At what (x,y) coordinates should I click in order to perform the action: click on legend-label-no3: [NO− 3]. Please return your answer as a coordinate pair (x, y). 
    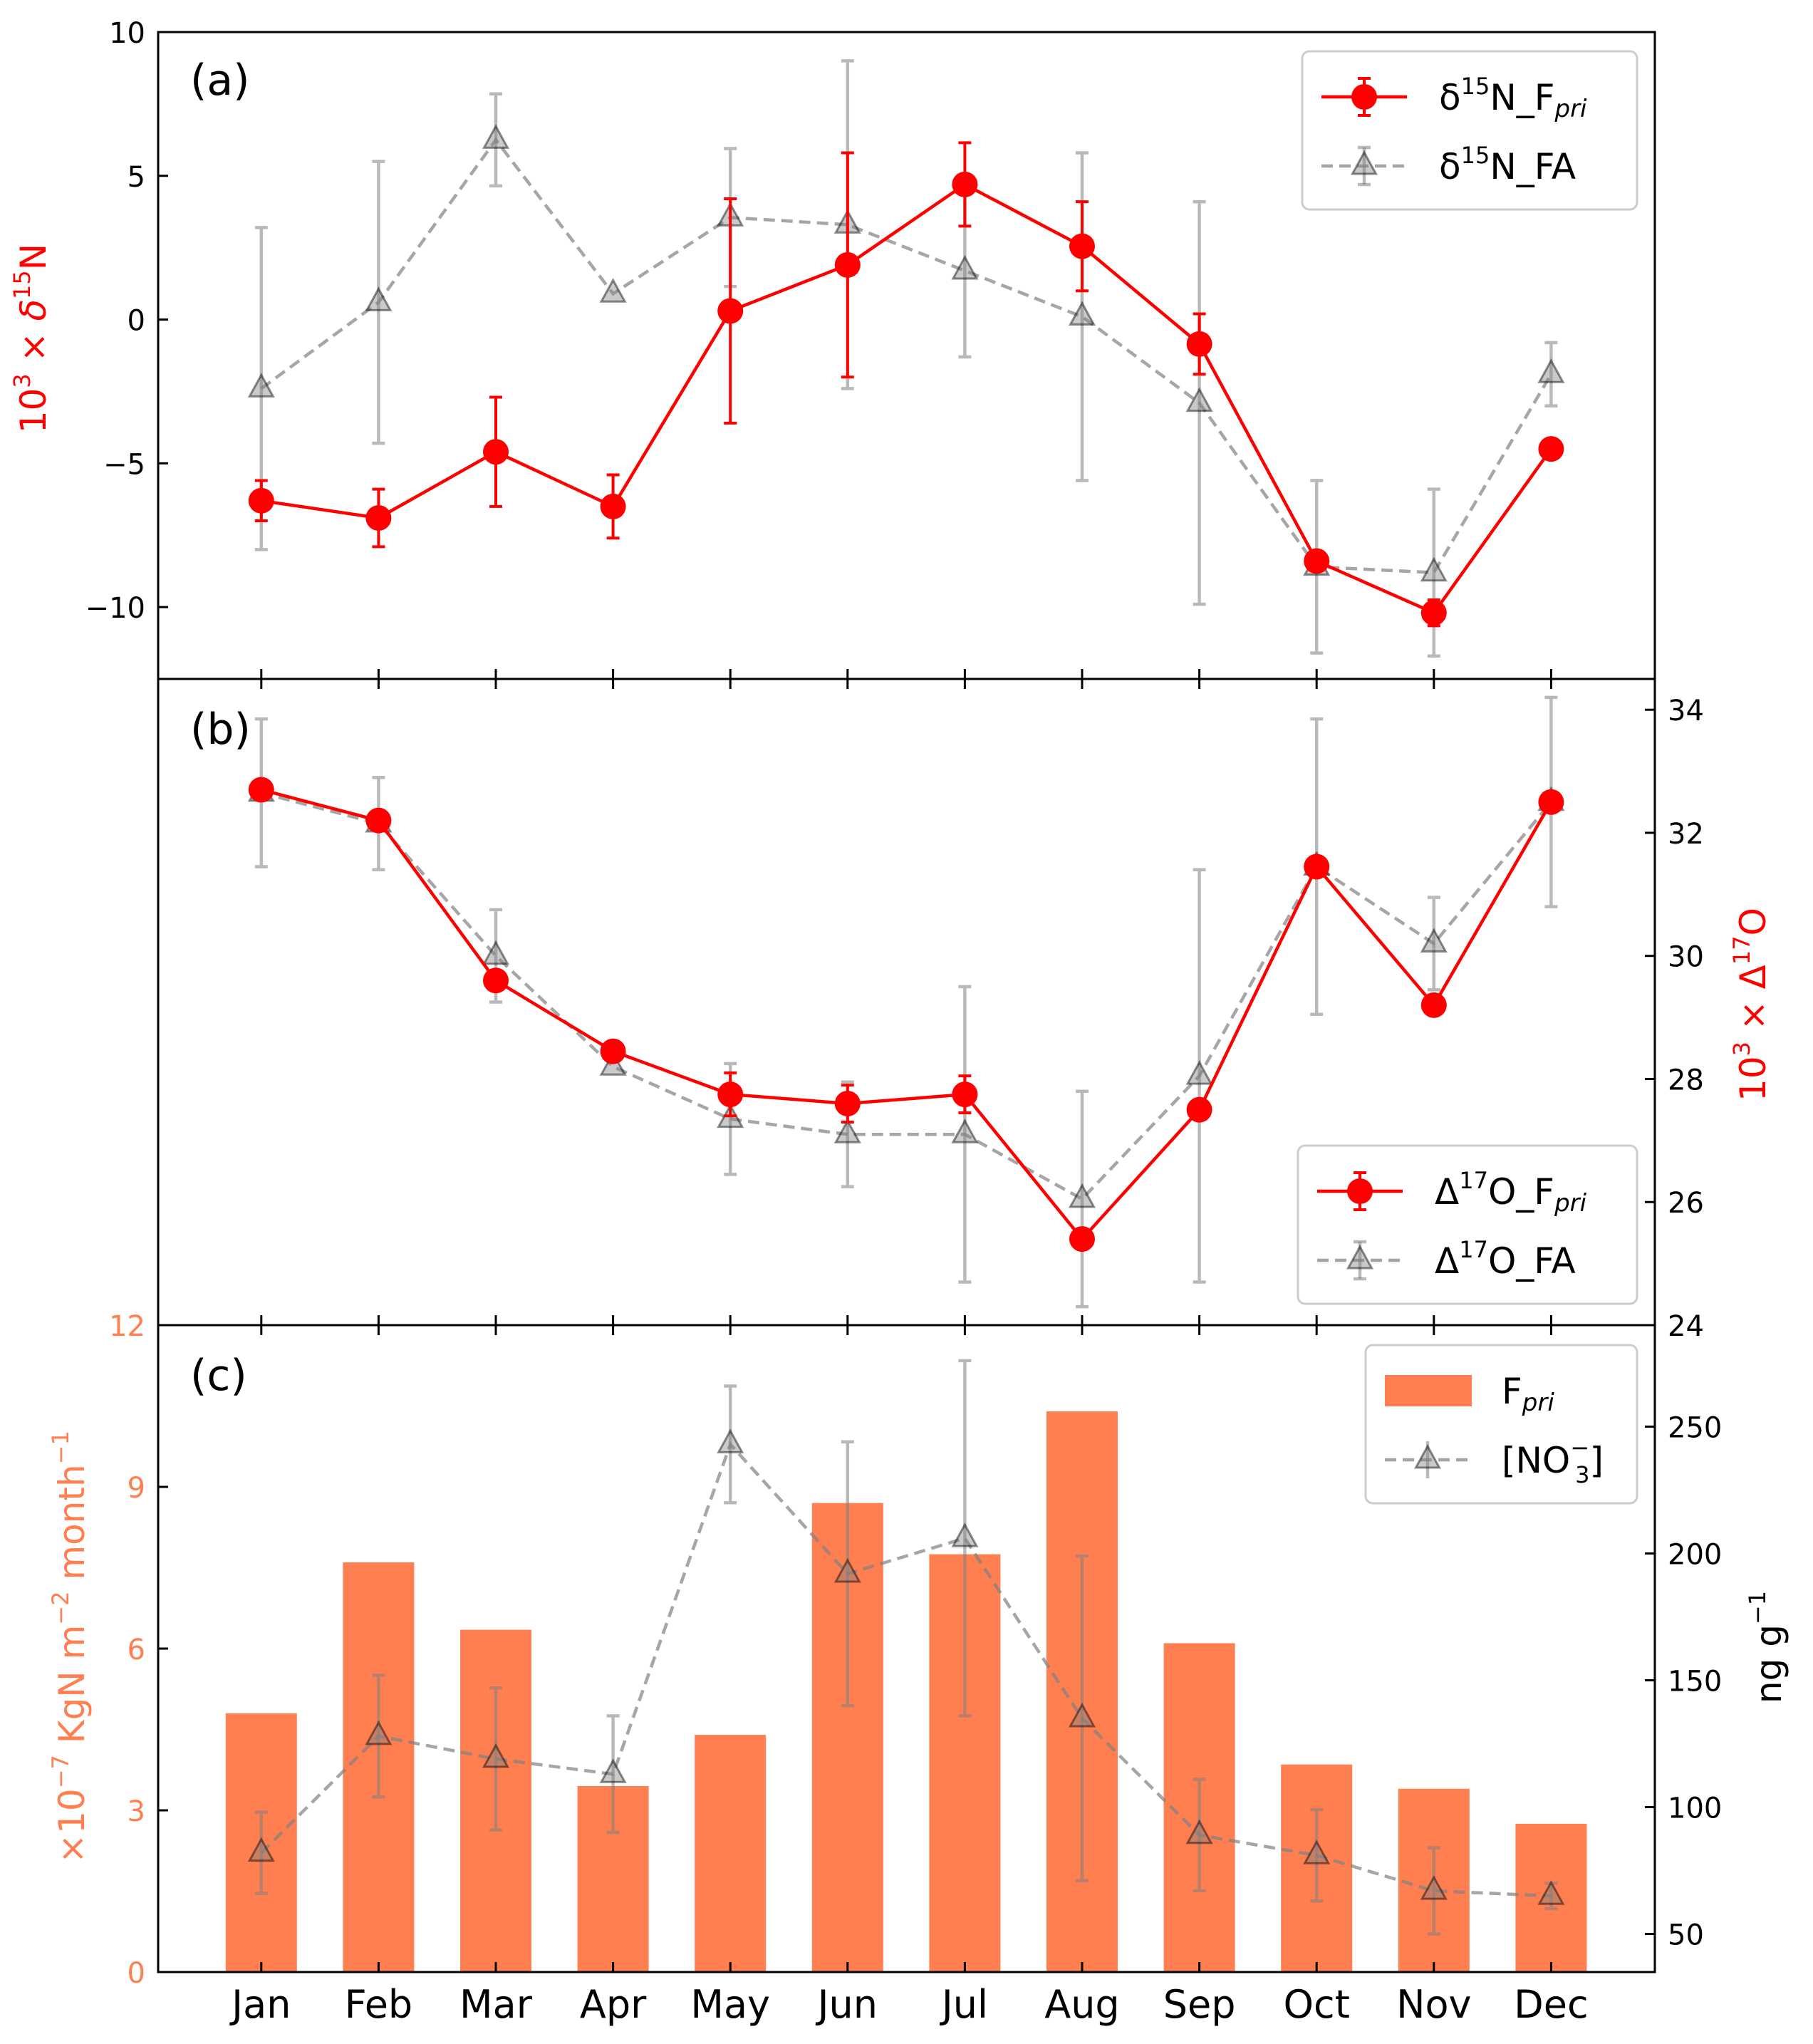
    Looking at the image, I should click on (1553, 1461).